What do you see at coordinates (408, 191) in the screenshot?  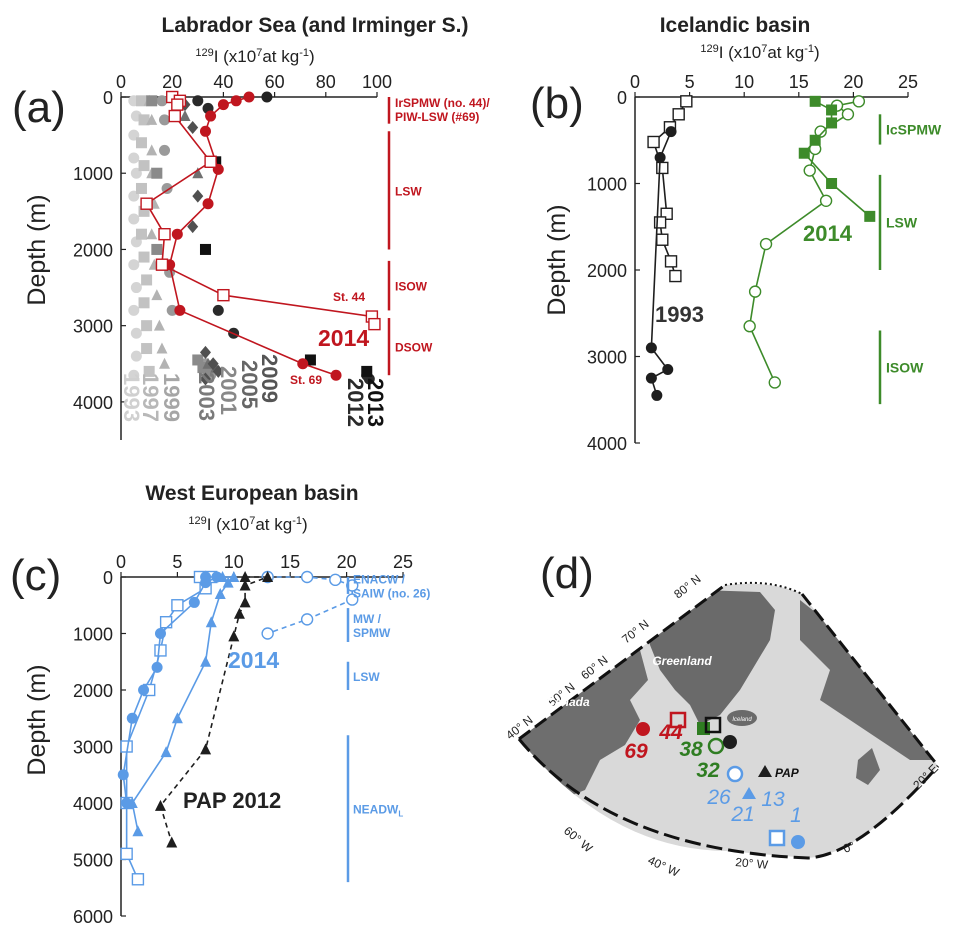 I see `water-mass-label: LSW` at bounding box center [408, 191].